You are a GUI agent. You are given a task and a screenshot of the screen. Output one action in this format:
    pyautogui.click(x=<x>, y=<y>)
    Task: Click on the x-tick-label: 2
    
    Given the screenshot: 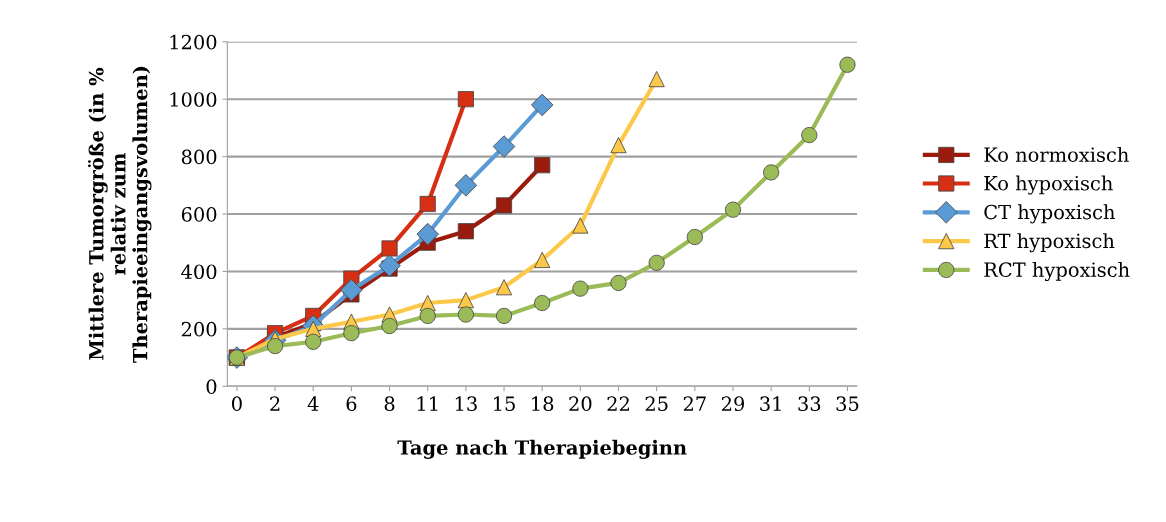 What is the action you would take?
    pyautogui.click(x=275, y=403)
    